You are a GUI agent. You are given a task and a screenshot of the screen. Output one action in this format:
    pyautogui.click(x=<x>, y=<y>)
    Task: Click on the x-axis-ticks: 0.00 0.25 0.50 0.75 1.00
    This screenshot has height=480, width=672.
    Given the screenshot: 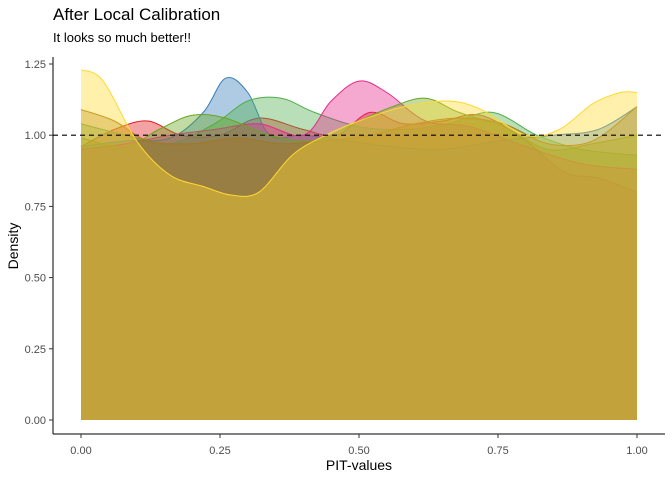 What is the action you would take?
    pyautogui.click(x=359, y=445)
    